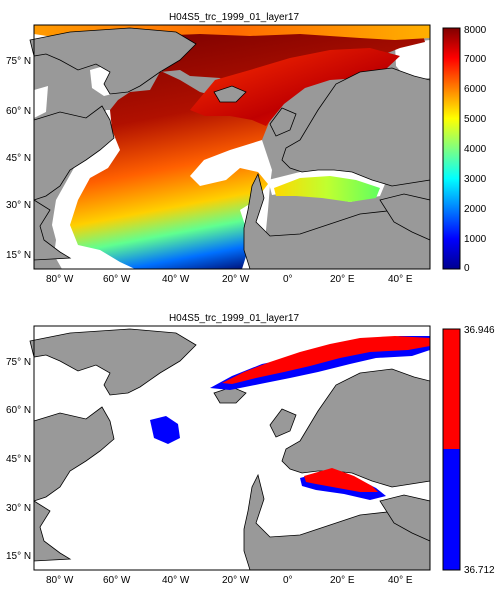 The height and width of the screenshot is (600, 500). I want to click on bottom-map-title: H04S5_trc_1999_01_layer17, so click(234, 318).